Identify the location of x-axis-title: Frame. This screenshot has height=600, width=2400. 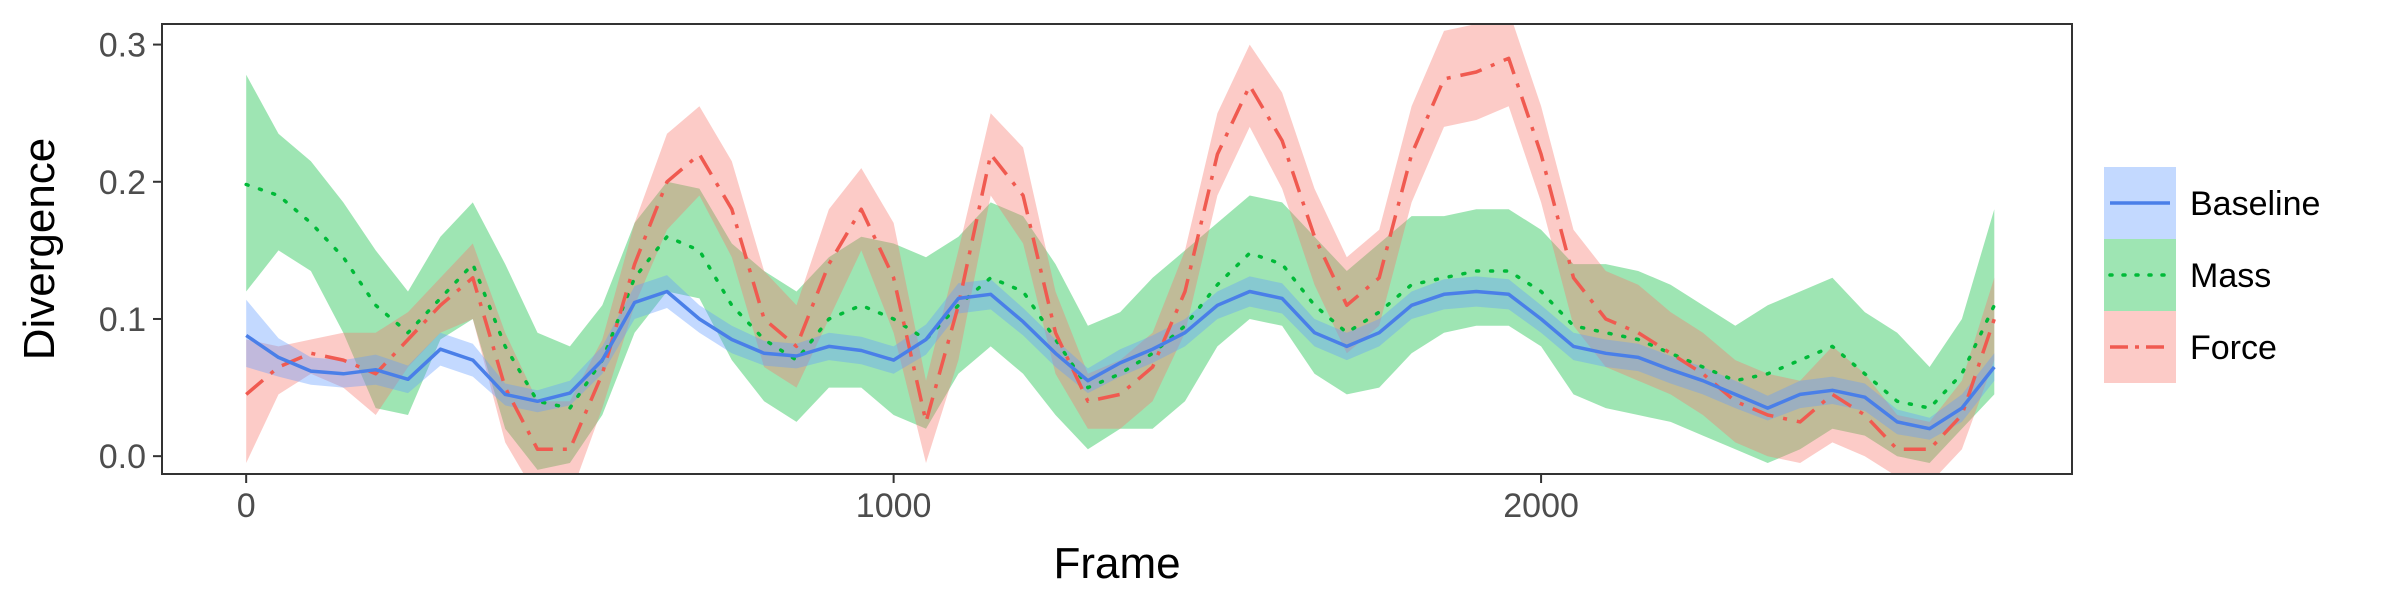
(1116, 563).